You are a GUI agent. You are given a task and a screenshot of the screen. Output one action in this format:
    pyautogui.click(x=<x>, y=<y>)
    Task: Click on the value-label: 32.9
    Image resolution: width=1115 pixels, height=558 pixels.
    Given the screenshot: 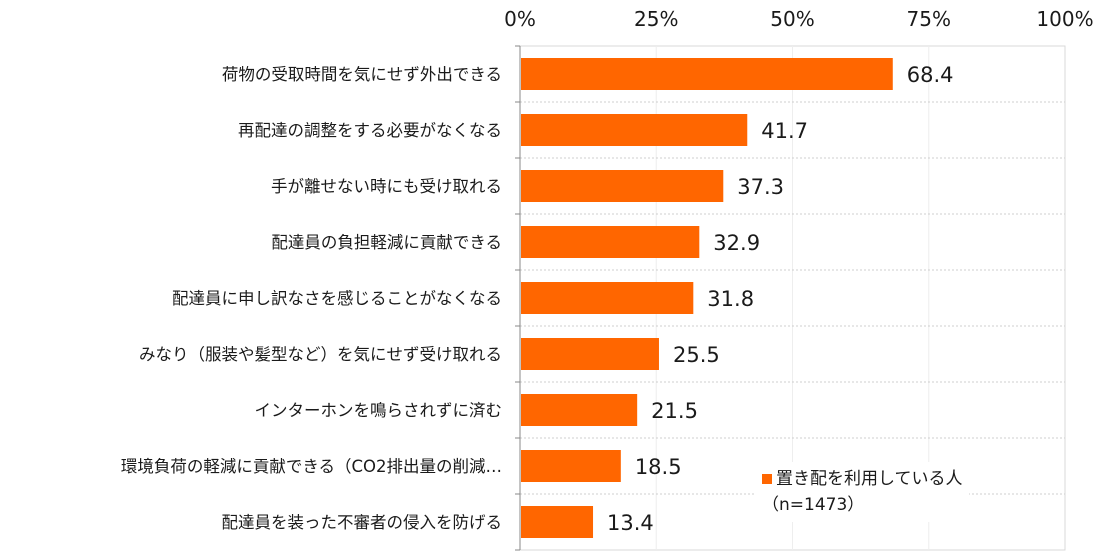 What is the action you would take?
    pyautogui.click(x=736, y=243)
    